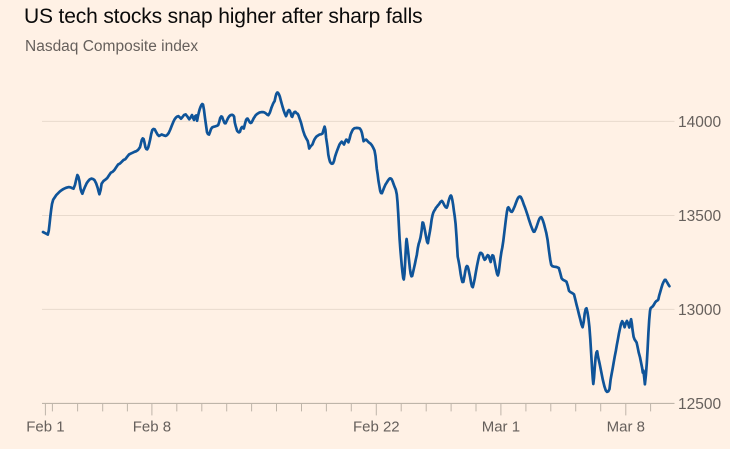 The width and height of the screenshot is (730, 449). I want to click on svg-text: Mar 8, so click(626, 427).